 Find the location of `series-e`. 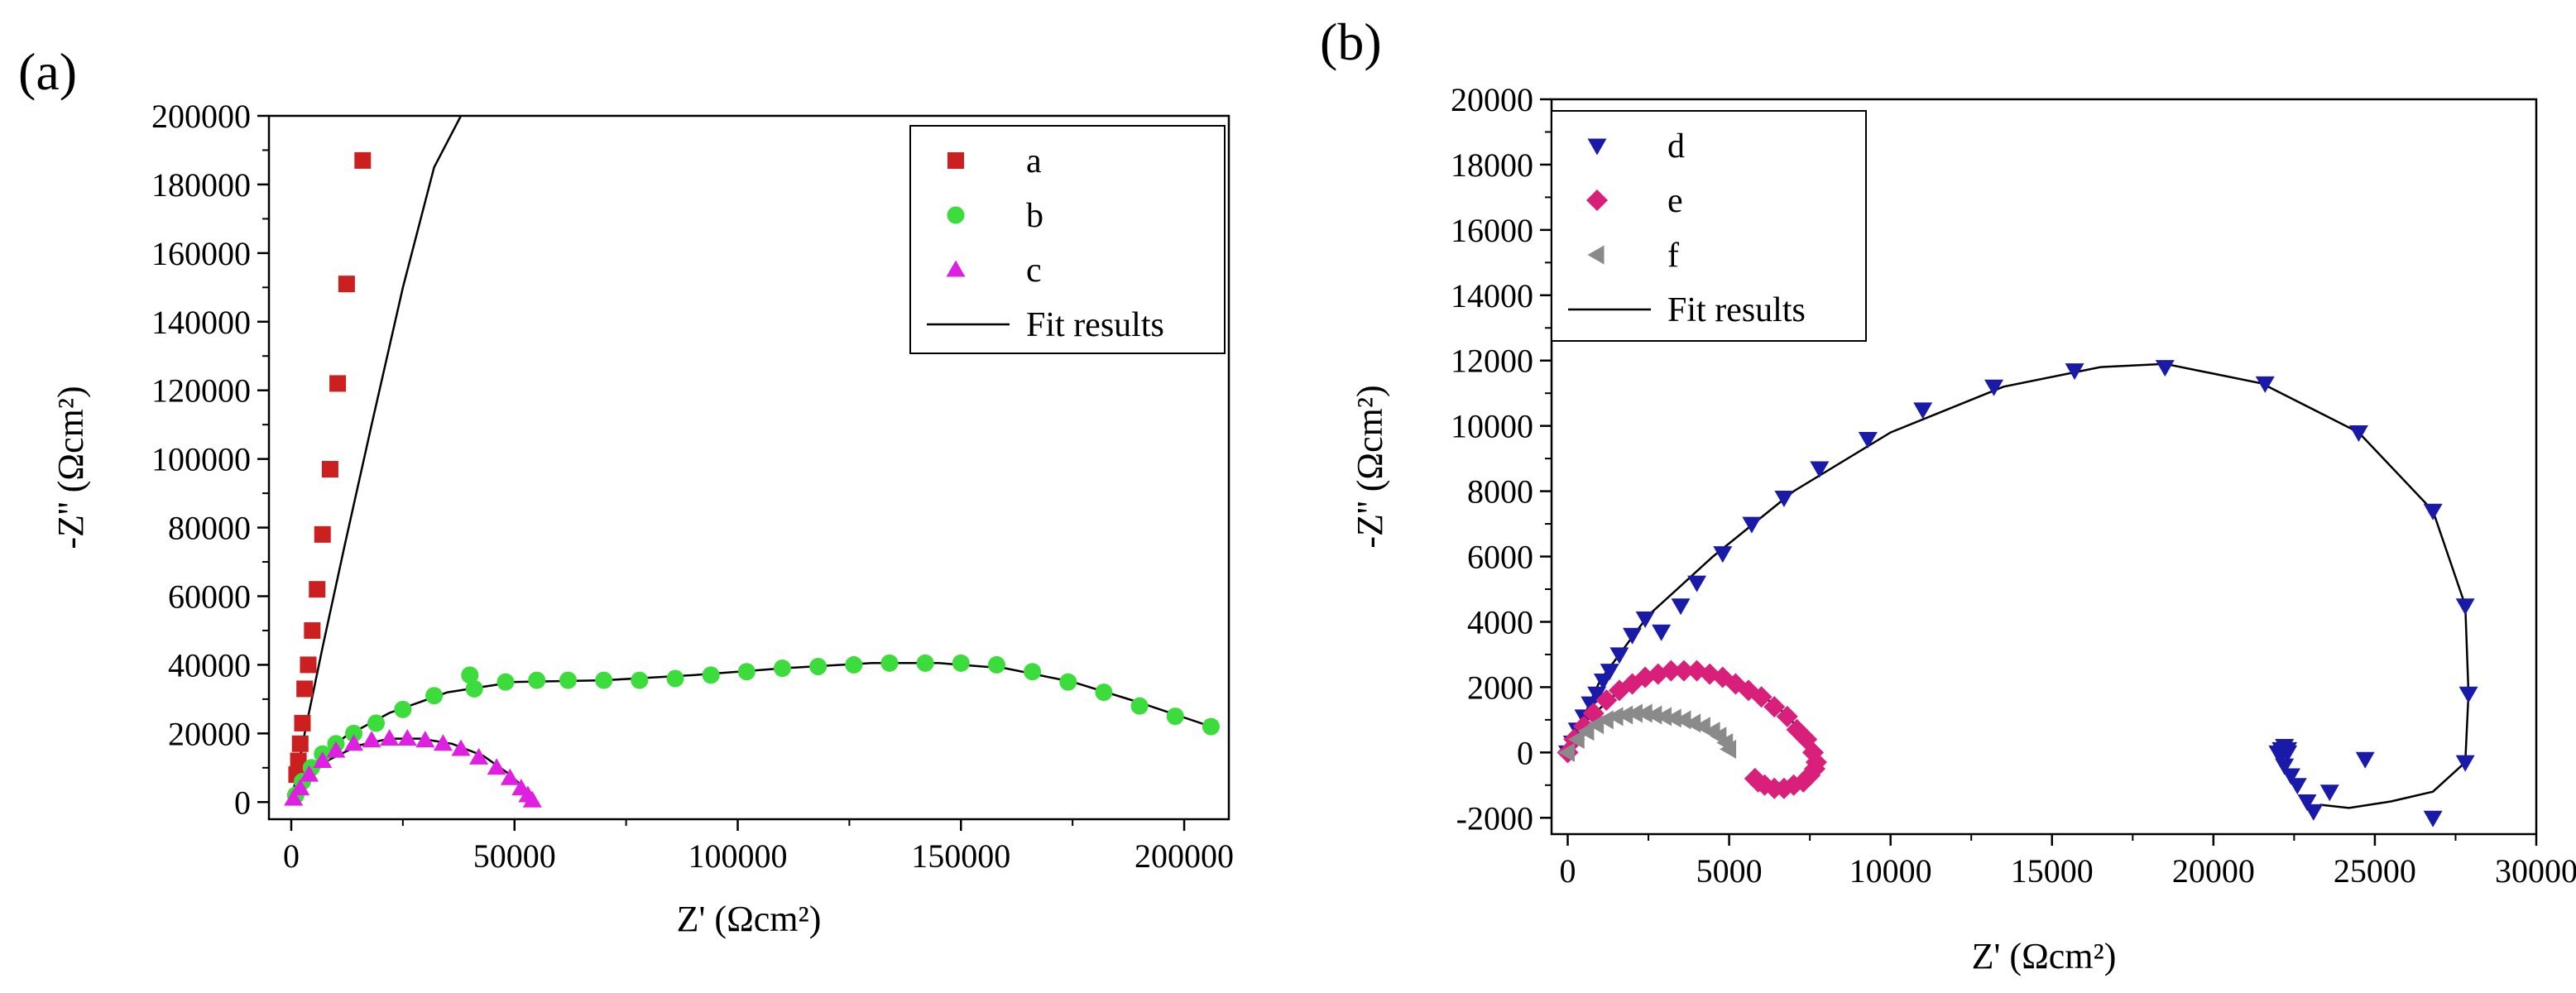

series-e is located at coordinates (1692, 729).